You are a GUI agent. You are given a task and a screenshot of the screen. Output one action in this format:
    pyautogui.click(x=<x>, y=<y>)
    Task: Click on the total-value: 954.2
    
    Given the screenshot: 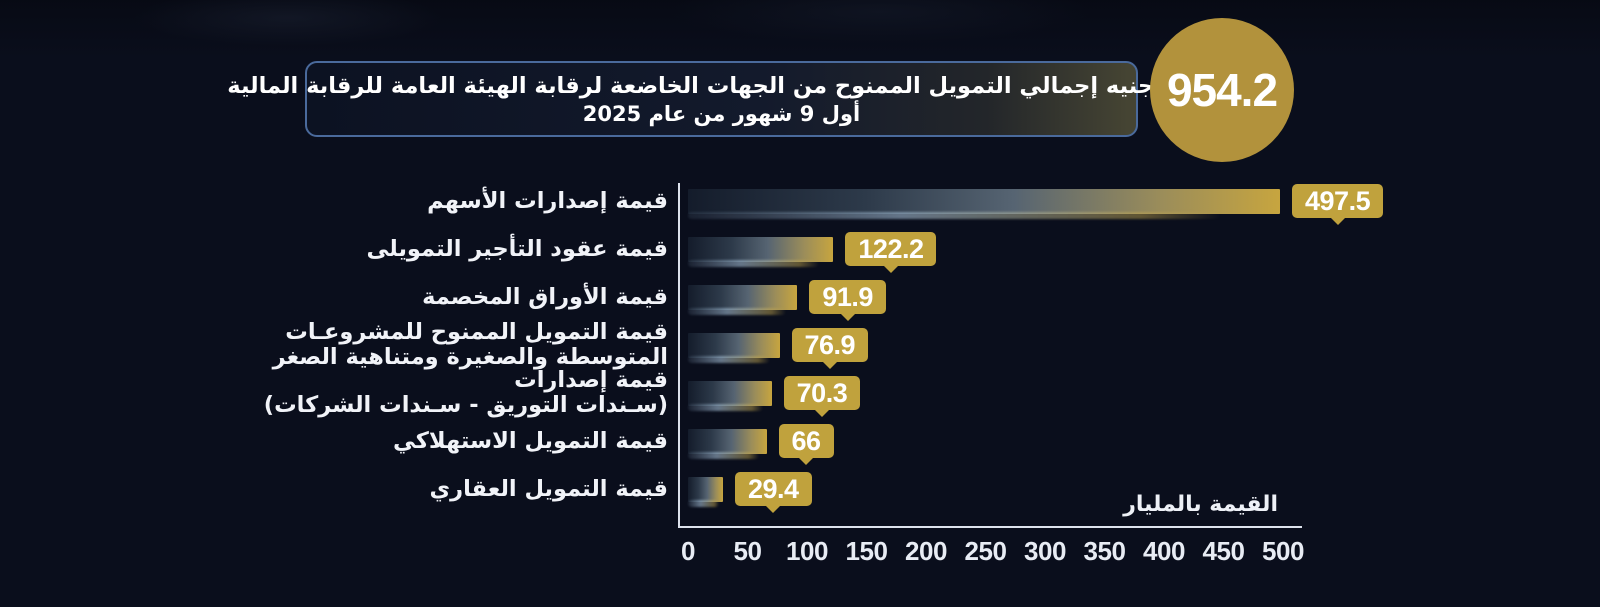 What is the action you would take?
    pyautogui.click(x=1222, y=90)
    